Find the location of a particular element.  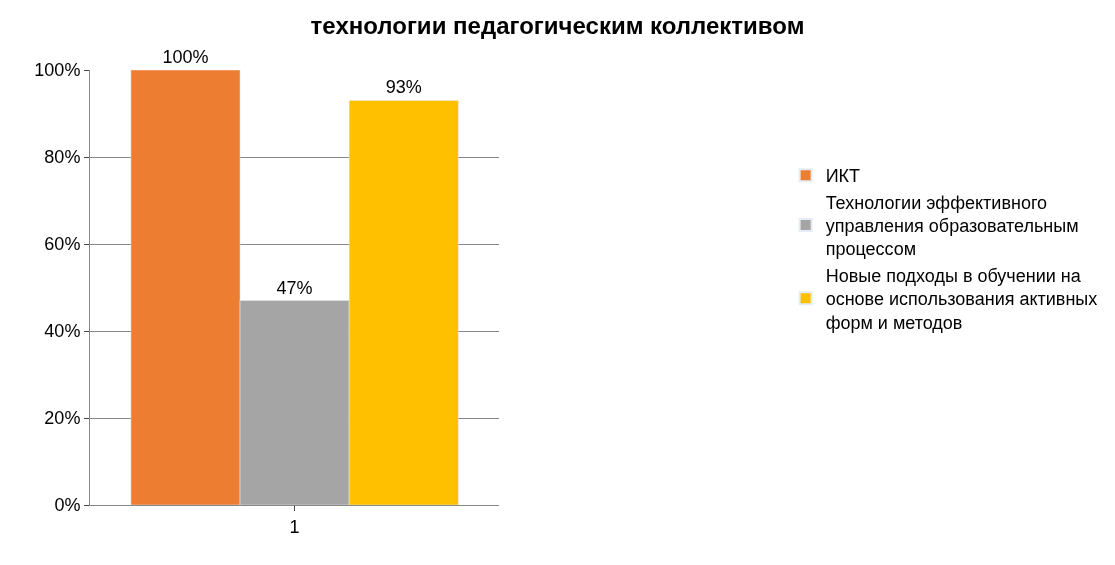

text: технологии педагогическим коллективом is located at coordinates (557, 25).